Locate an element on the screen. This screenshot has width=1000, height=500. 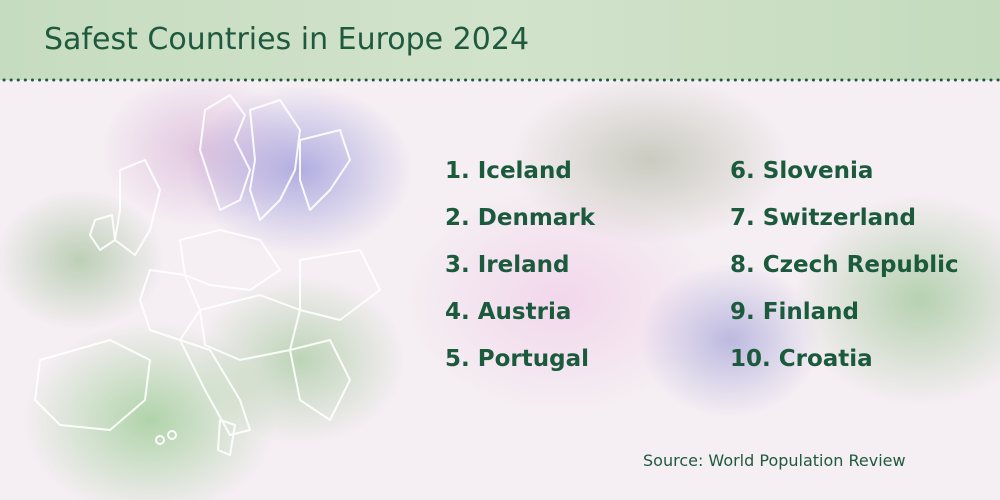
ranking-item: 6. Slovenia is located at coordinates (802, 171).